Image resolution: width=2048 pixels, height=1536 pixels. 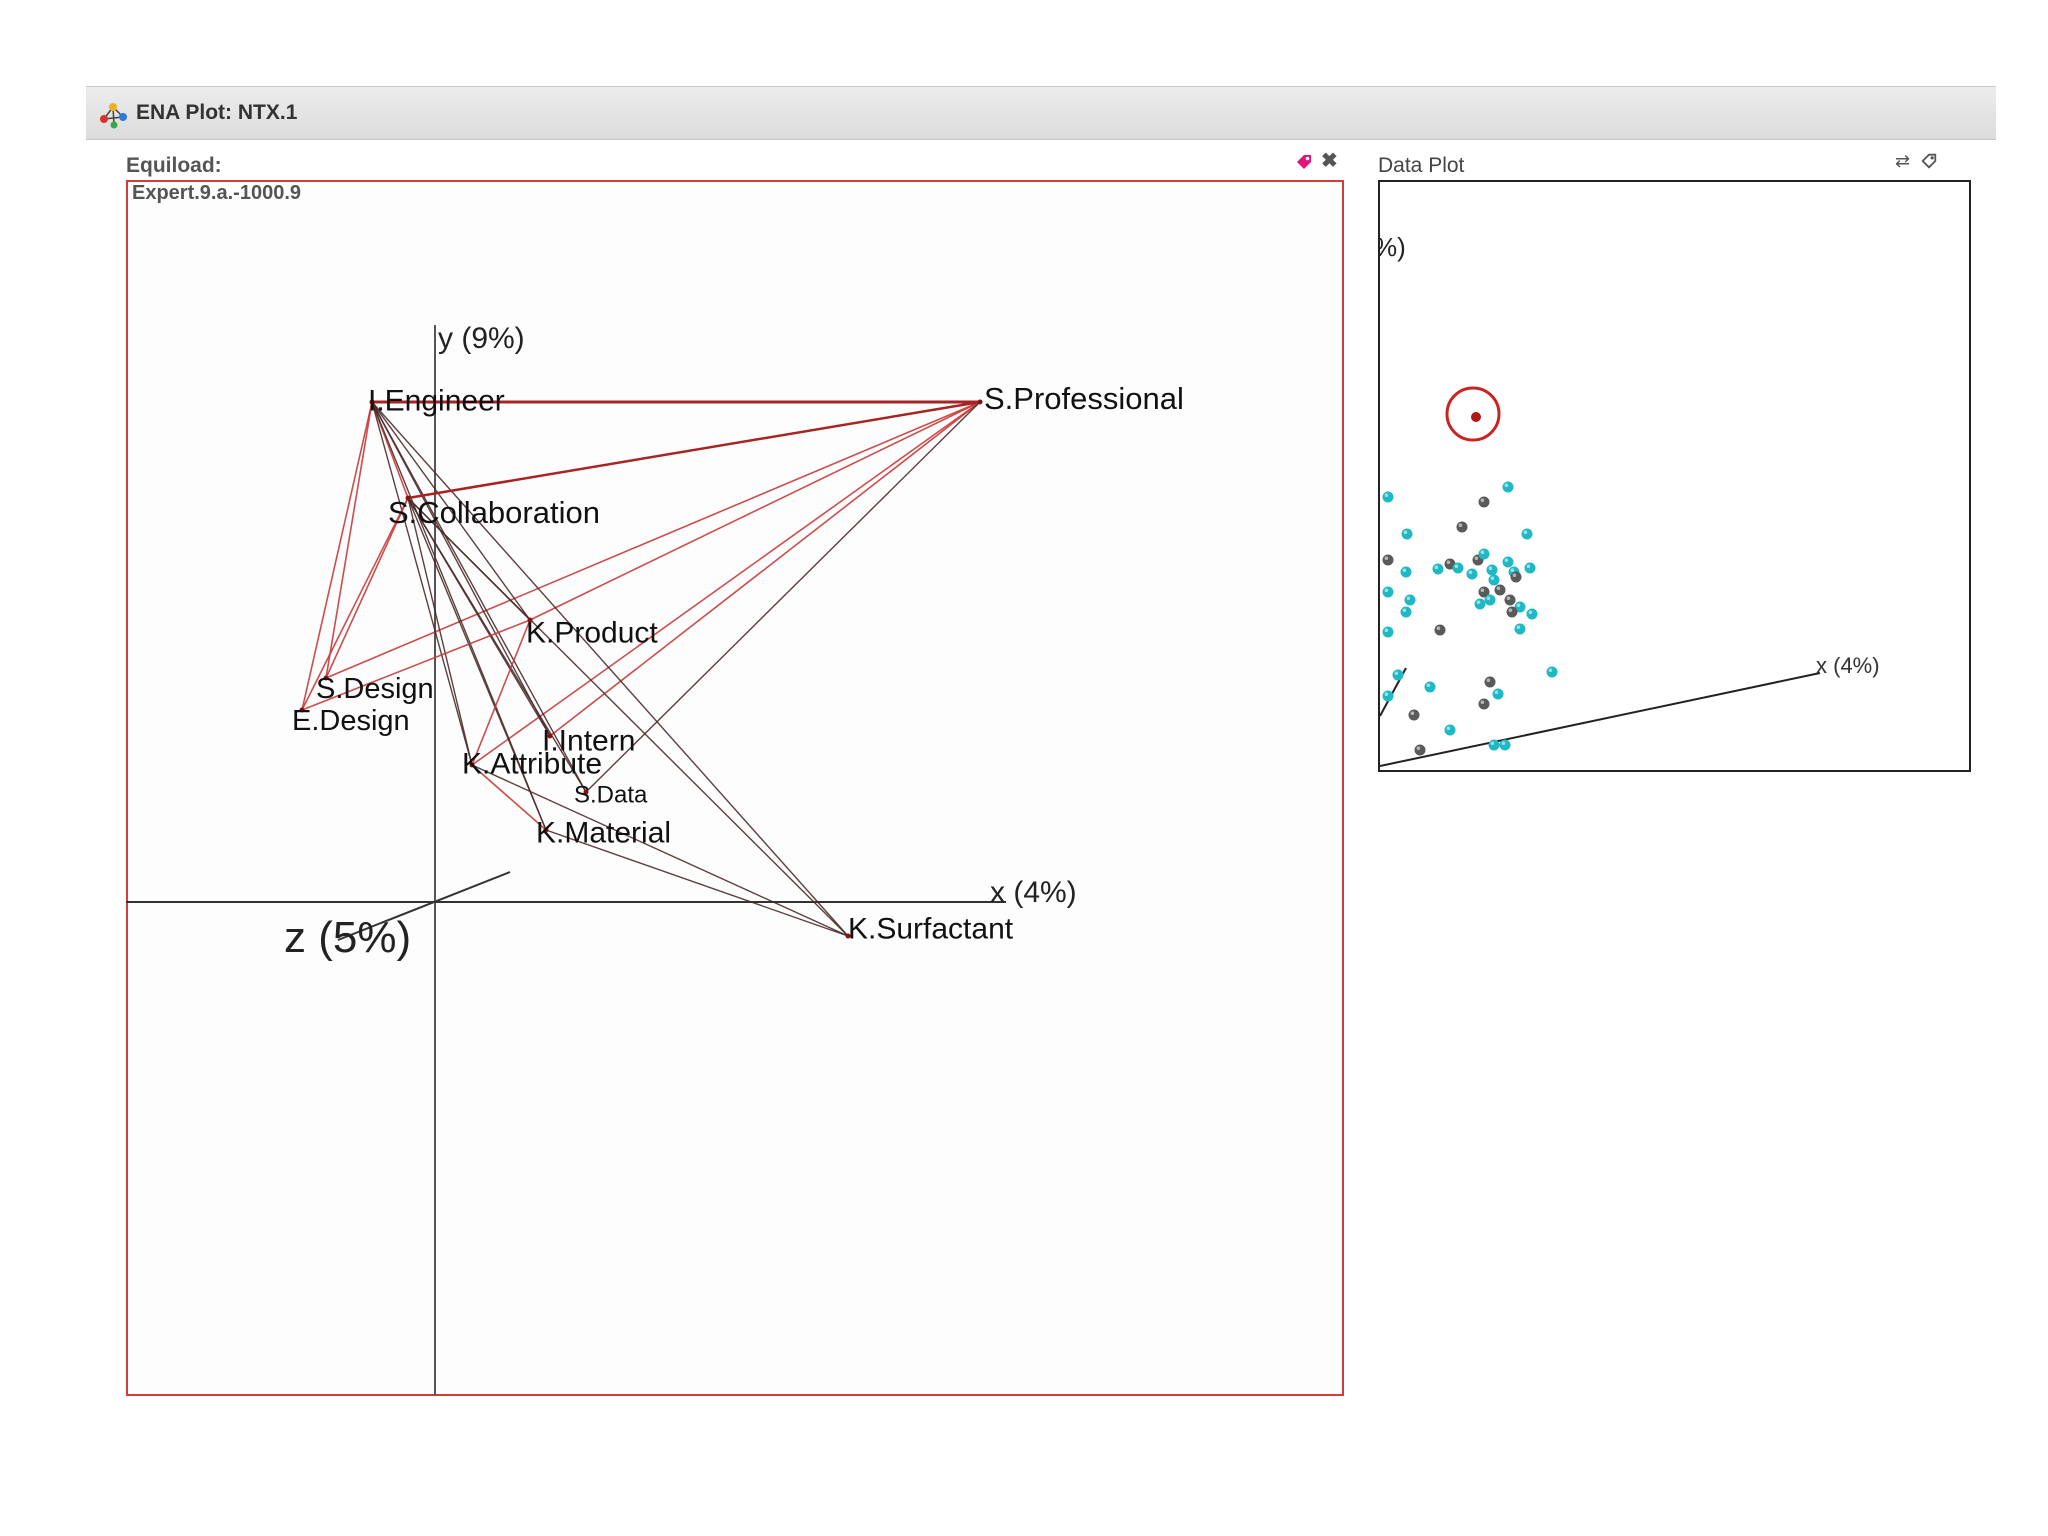 I want to click on data-panel-label: Data Plot, so click(x=1421, y=165).